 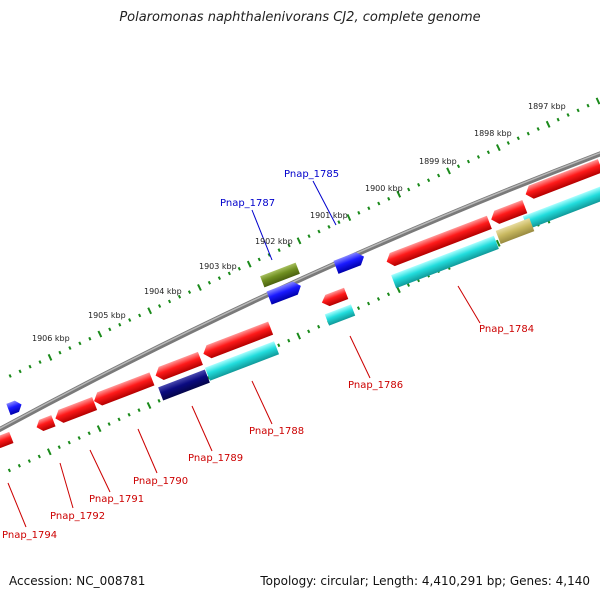 What do you see at coordinates (375, 385) in the screenshot?
I see `gene-label-1786: Pnap_1786` at bounding box center [375, 385].